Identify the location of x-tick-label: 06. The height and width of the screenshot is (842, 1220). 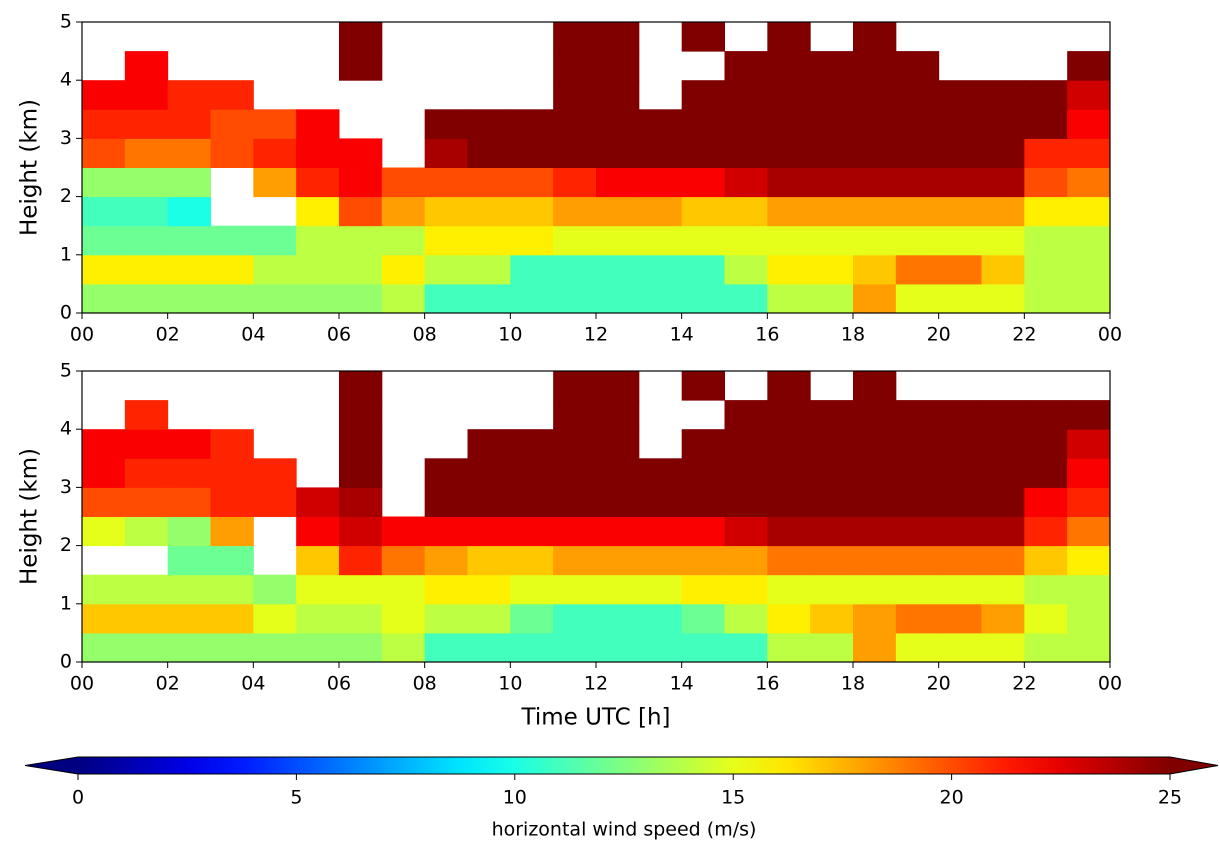
(339, 335).